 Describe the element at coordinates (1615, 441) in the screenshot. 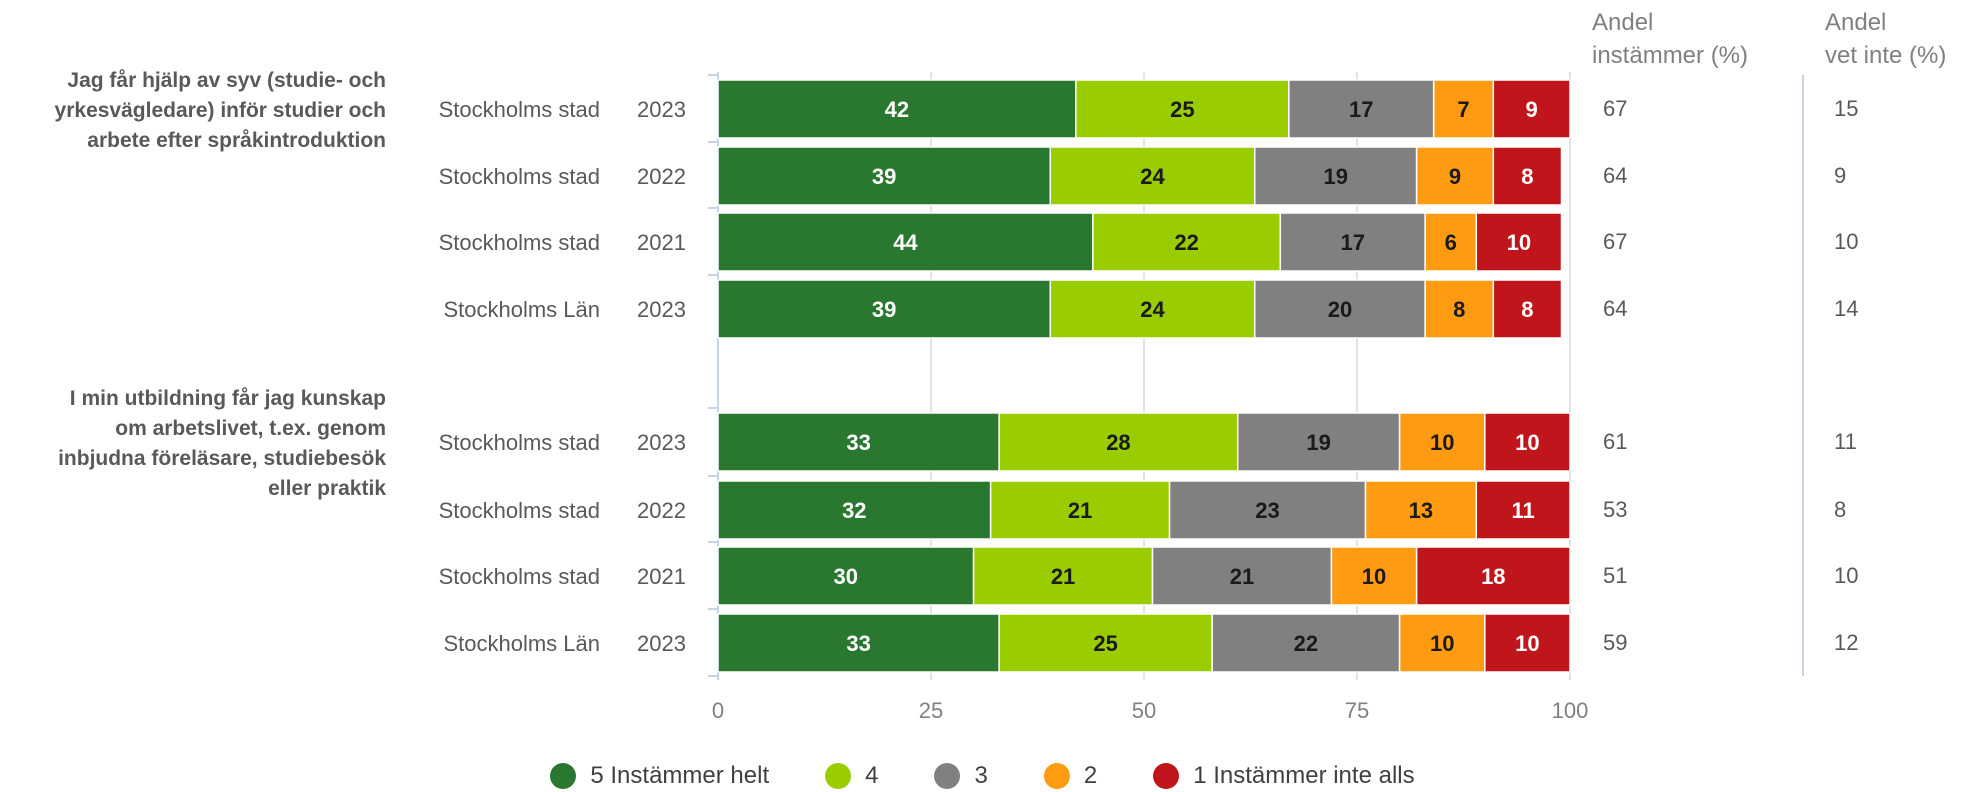

I see `andel-instammer-value: 61` at that location.